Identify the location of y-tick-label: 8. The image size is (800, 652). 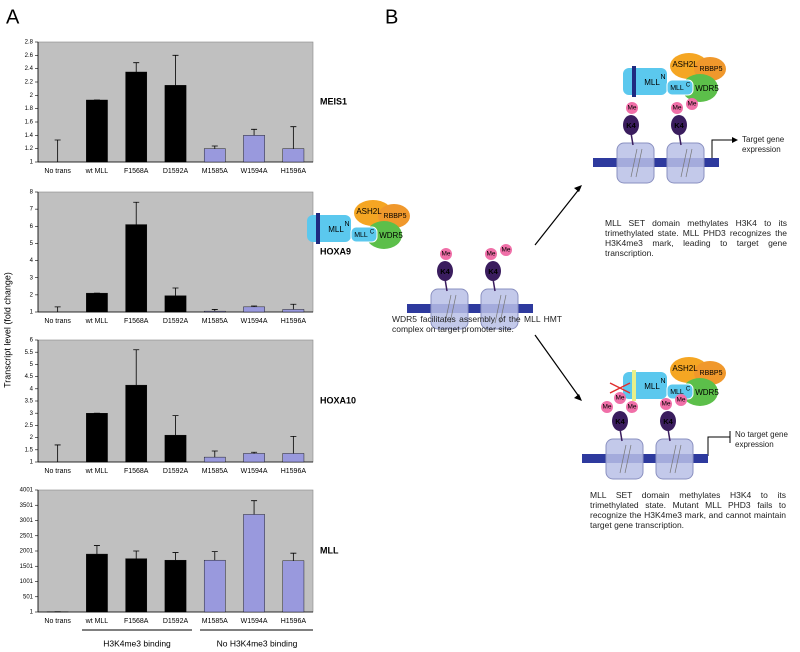
(32, 193).